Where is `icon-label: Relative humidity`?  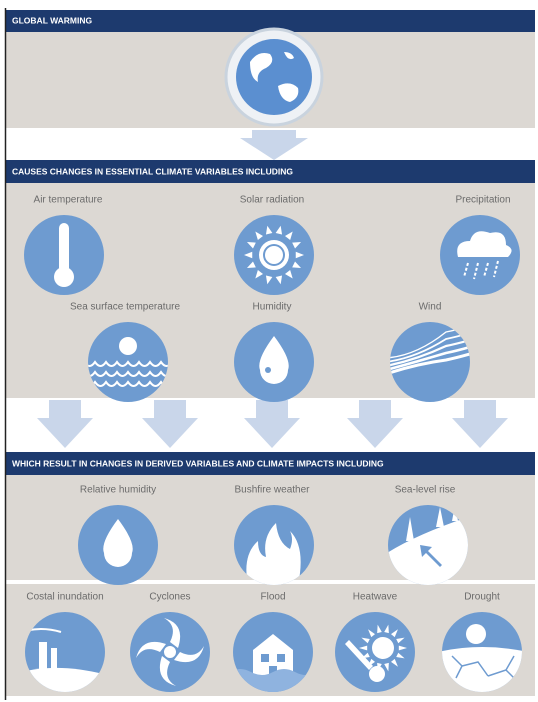 icon-label: Relative humidity is located at coordinates (118, 490).